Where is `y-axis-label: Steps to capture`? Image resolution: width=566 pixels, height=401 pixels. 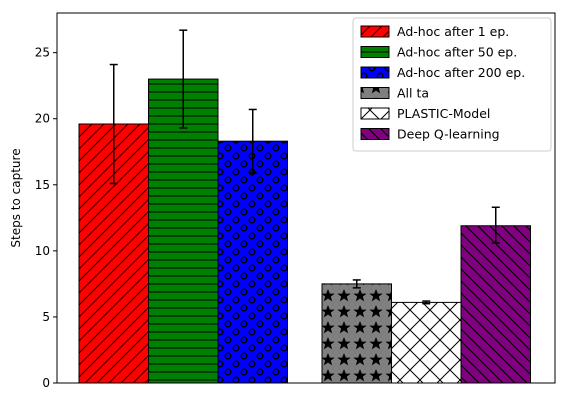
y-axis-label: Steps to capture is located at coordinates (16, 197).